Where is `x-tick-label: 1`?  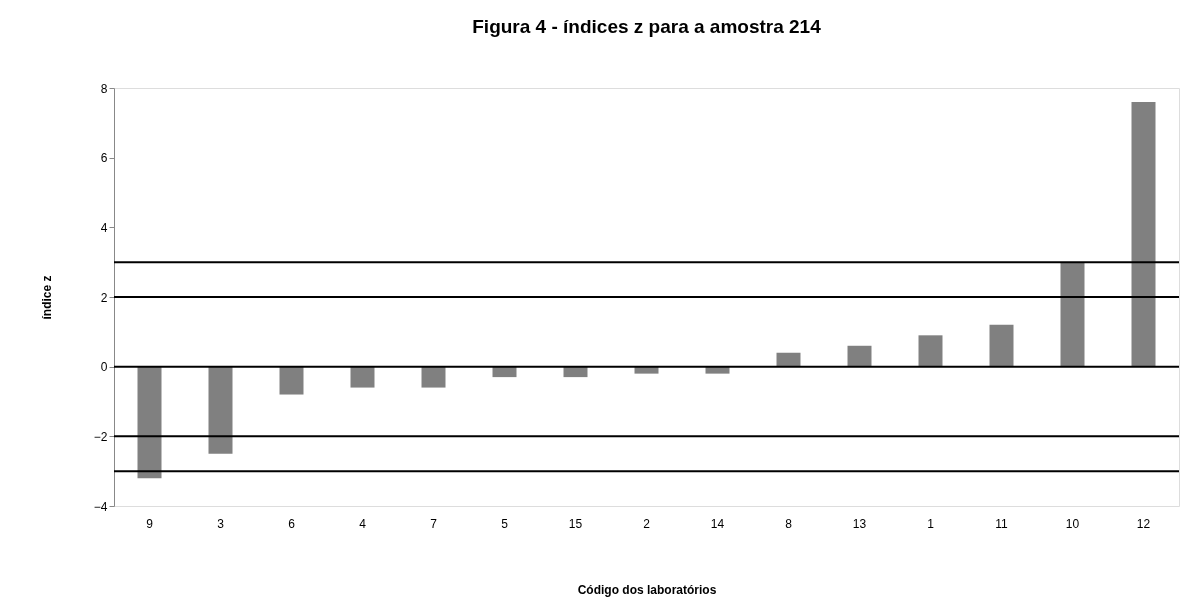 x-tick-label: 1 is located at coordinates (931, 523).